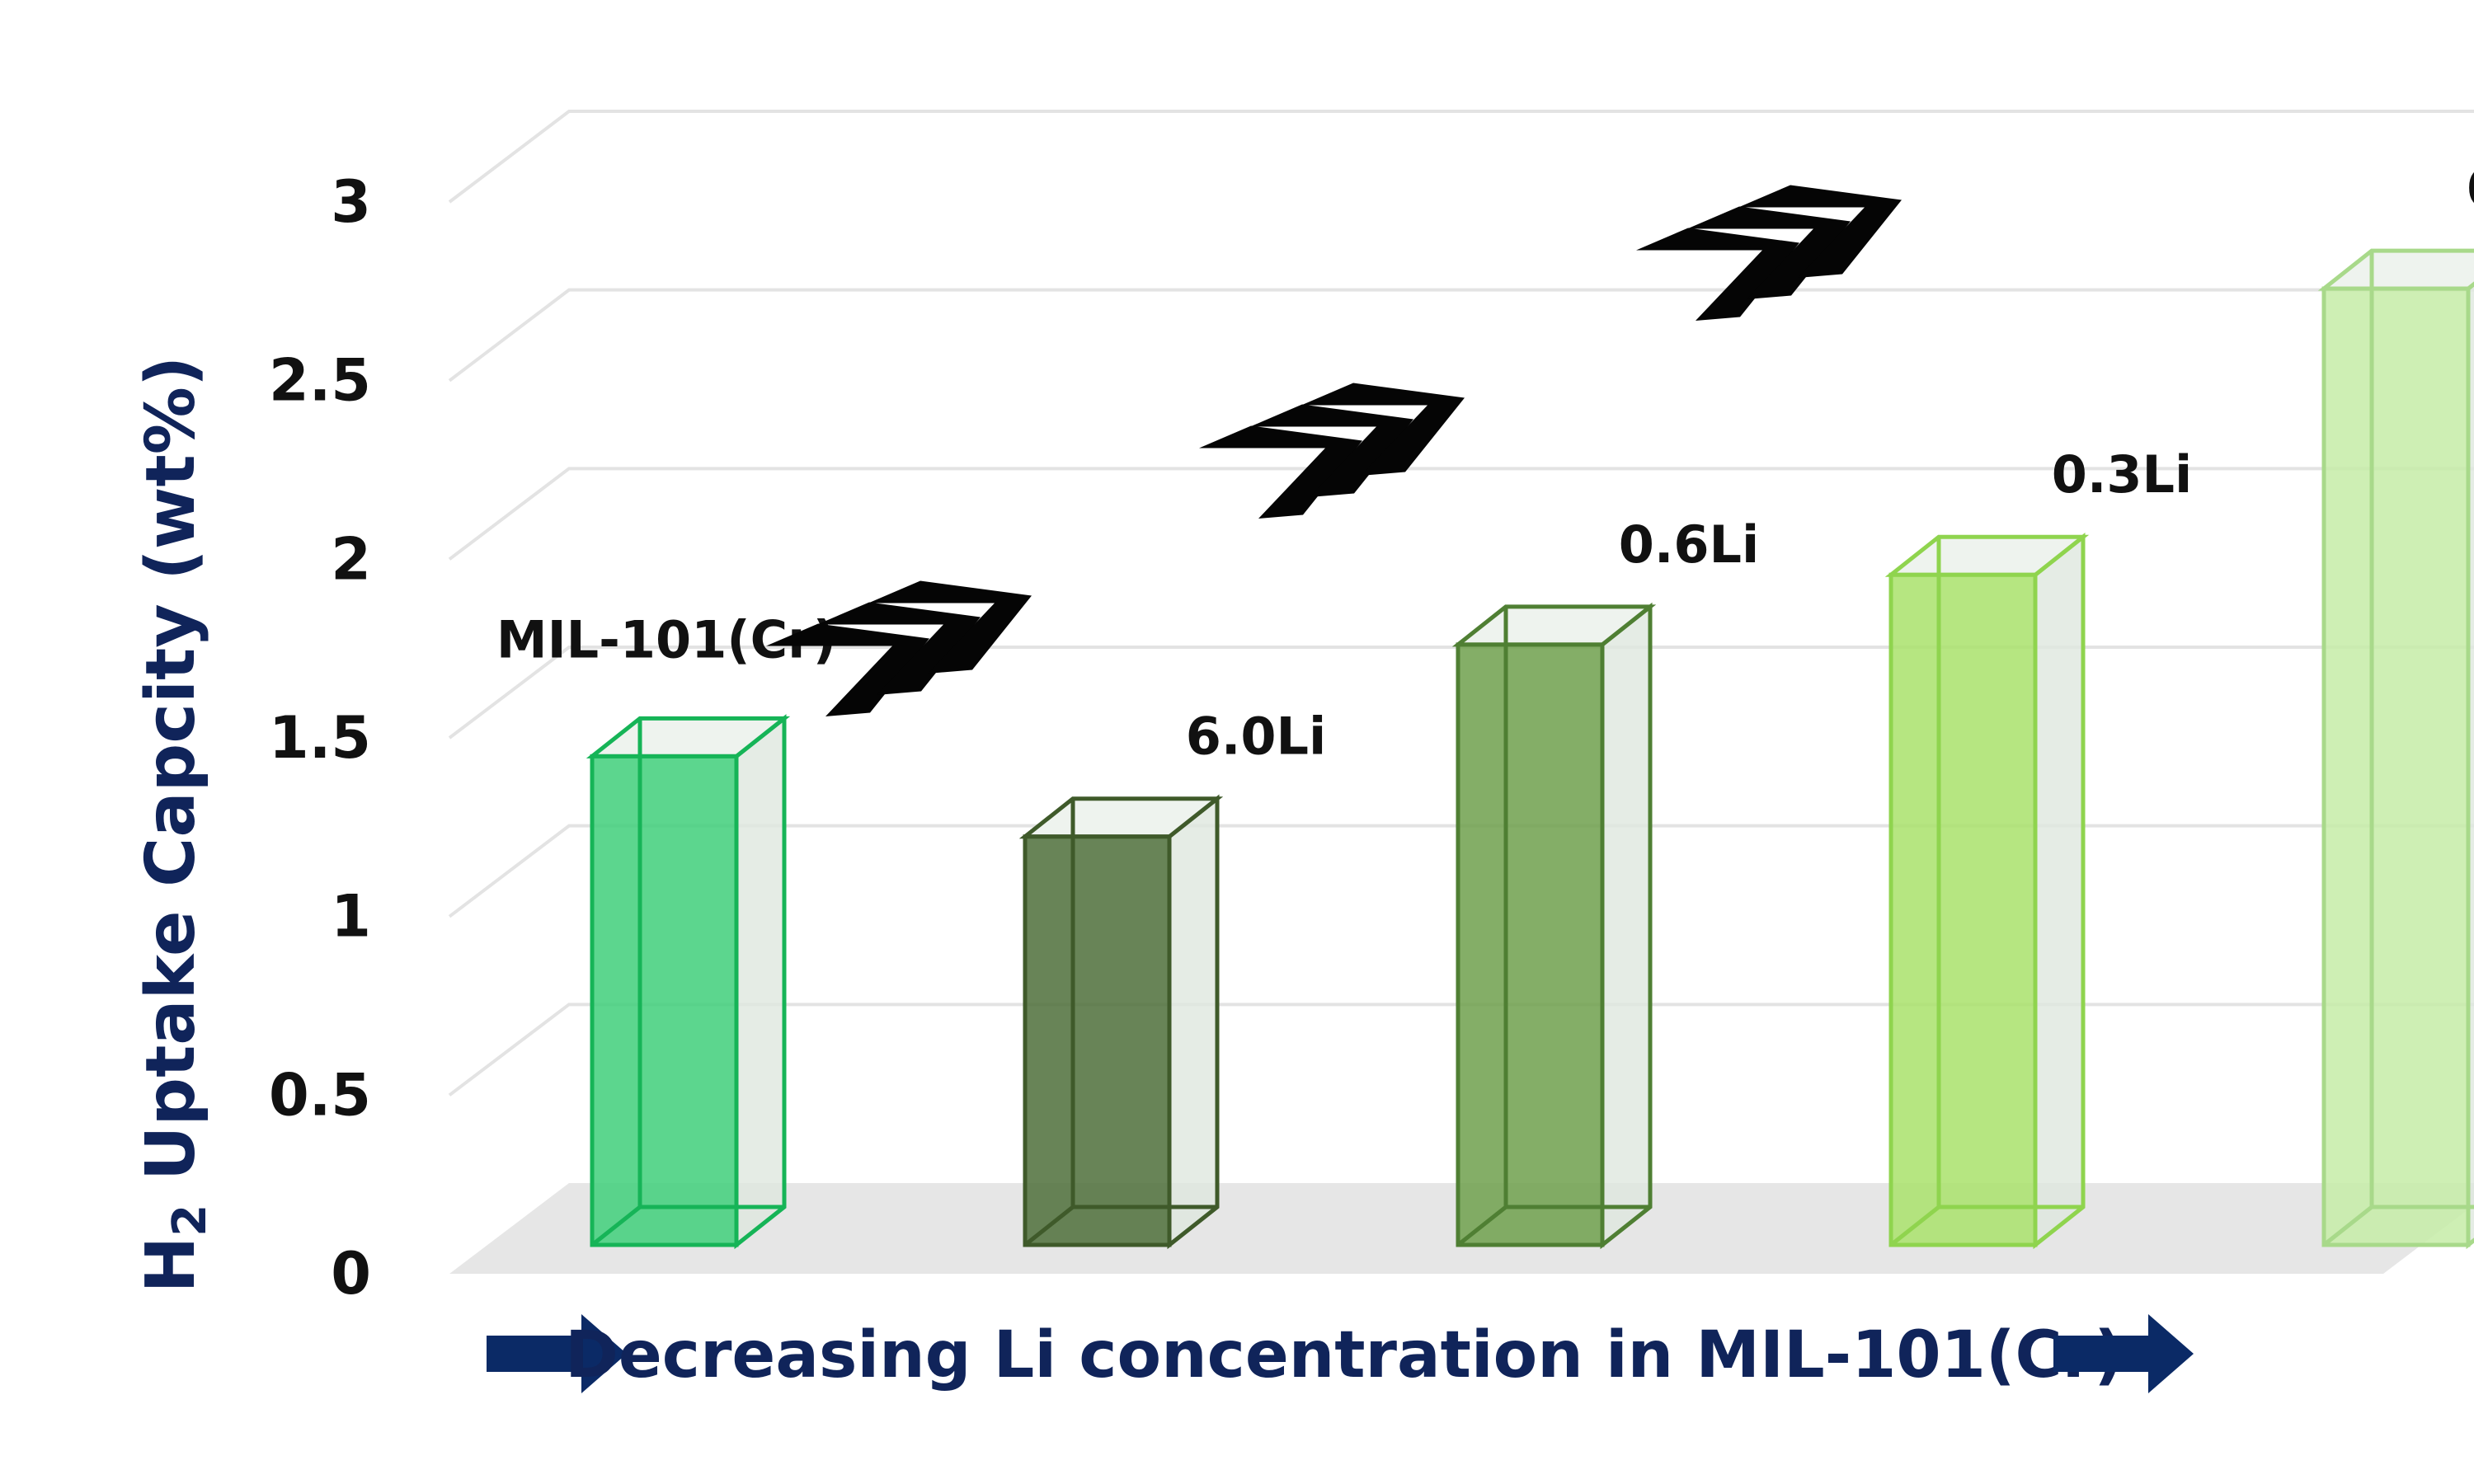 The height and width of the screenshot is (1484, 2474). Describe the element at coordinates (2122, 474) in the screenshot. I see `data-label: 0.3Li` at that location.